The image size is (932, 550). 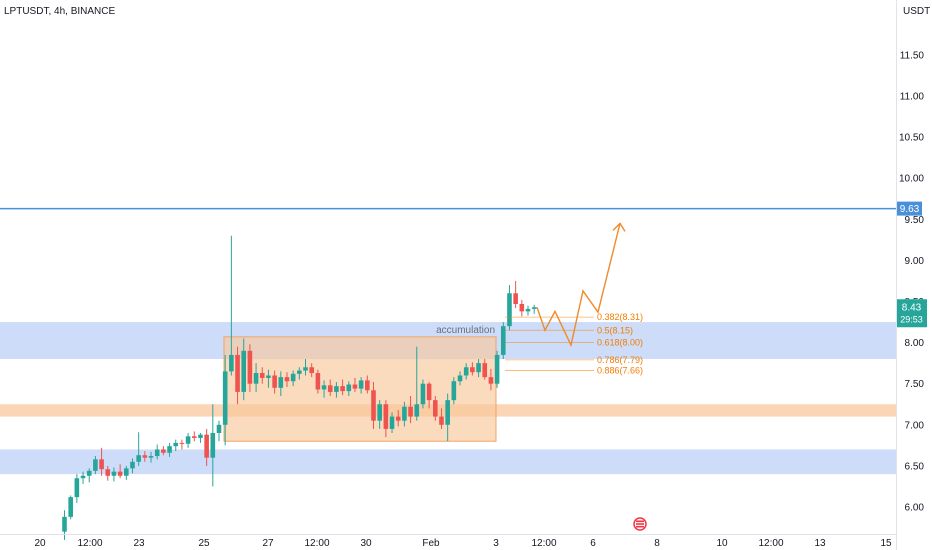 What do you see at coordinates (912, 307) in the screenshot?
I see `last-price-label: 8.43` at bounding box center [912, 307].